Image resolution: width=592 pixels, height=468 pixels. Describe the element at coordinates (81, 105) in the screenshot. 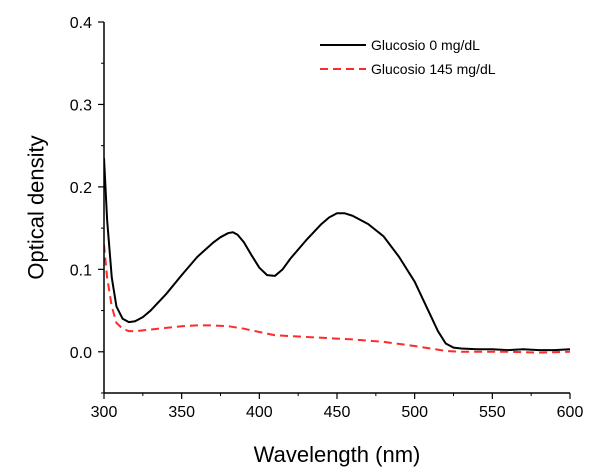

I see `y-tick-label: 0.3` at that location.